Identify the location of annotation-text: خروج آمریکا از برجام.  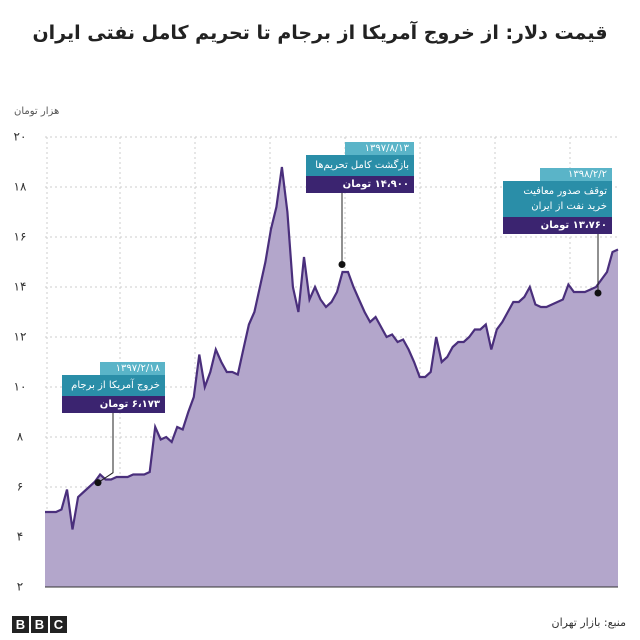
(113, 385).